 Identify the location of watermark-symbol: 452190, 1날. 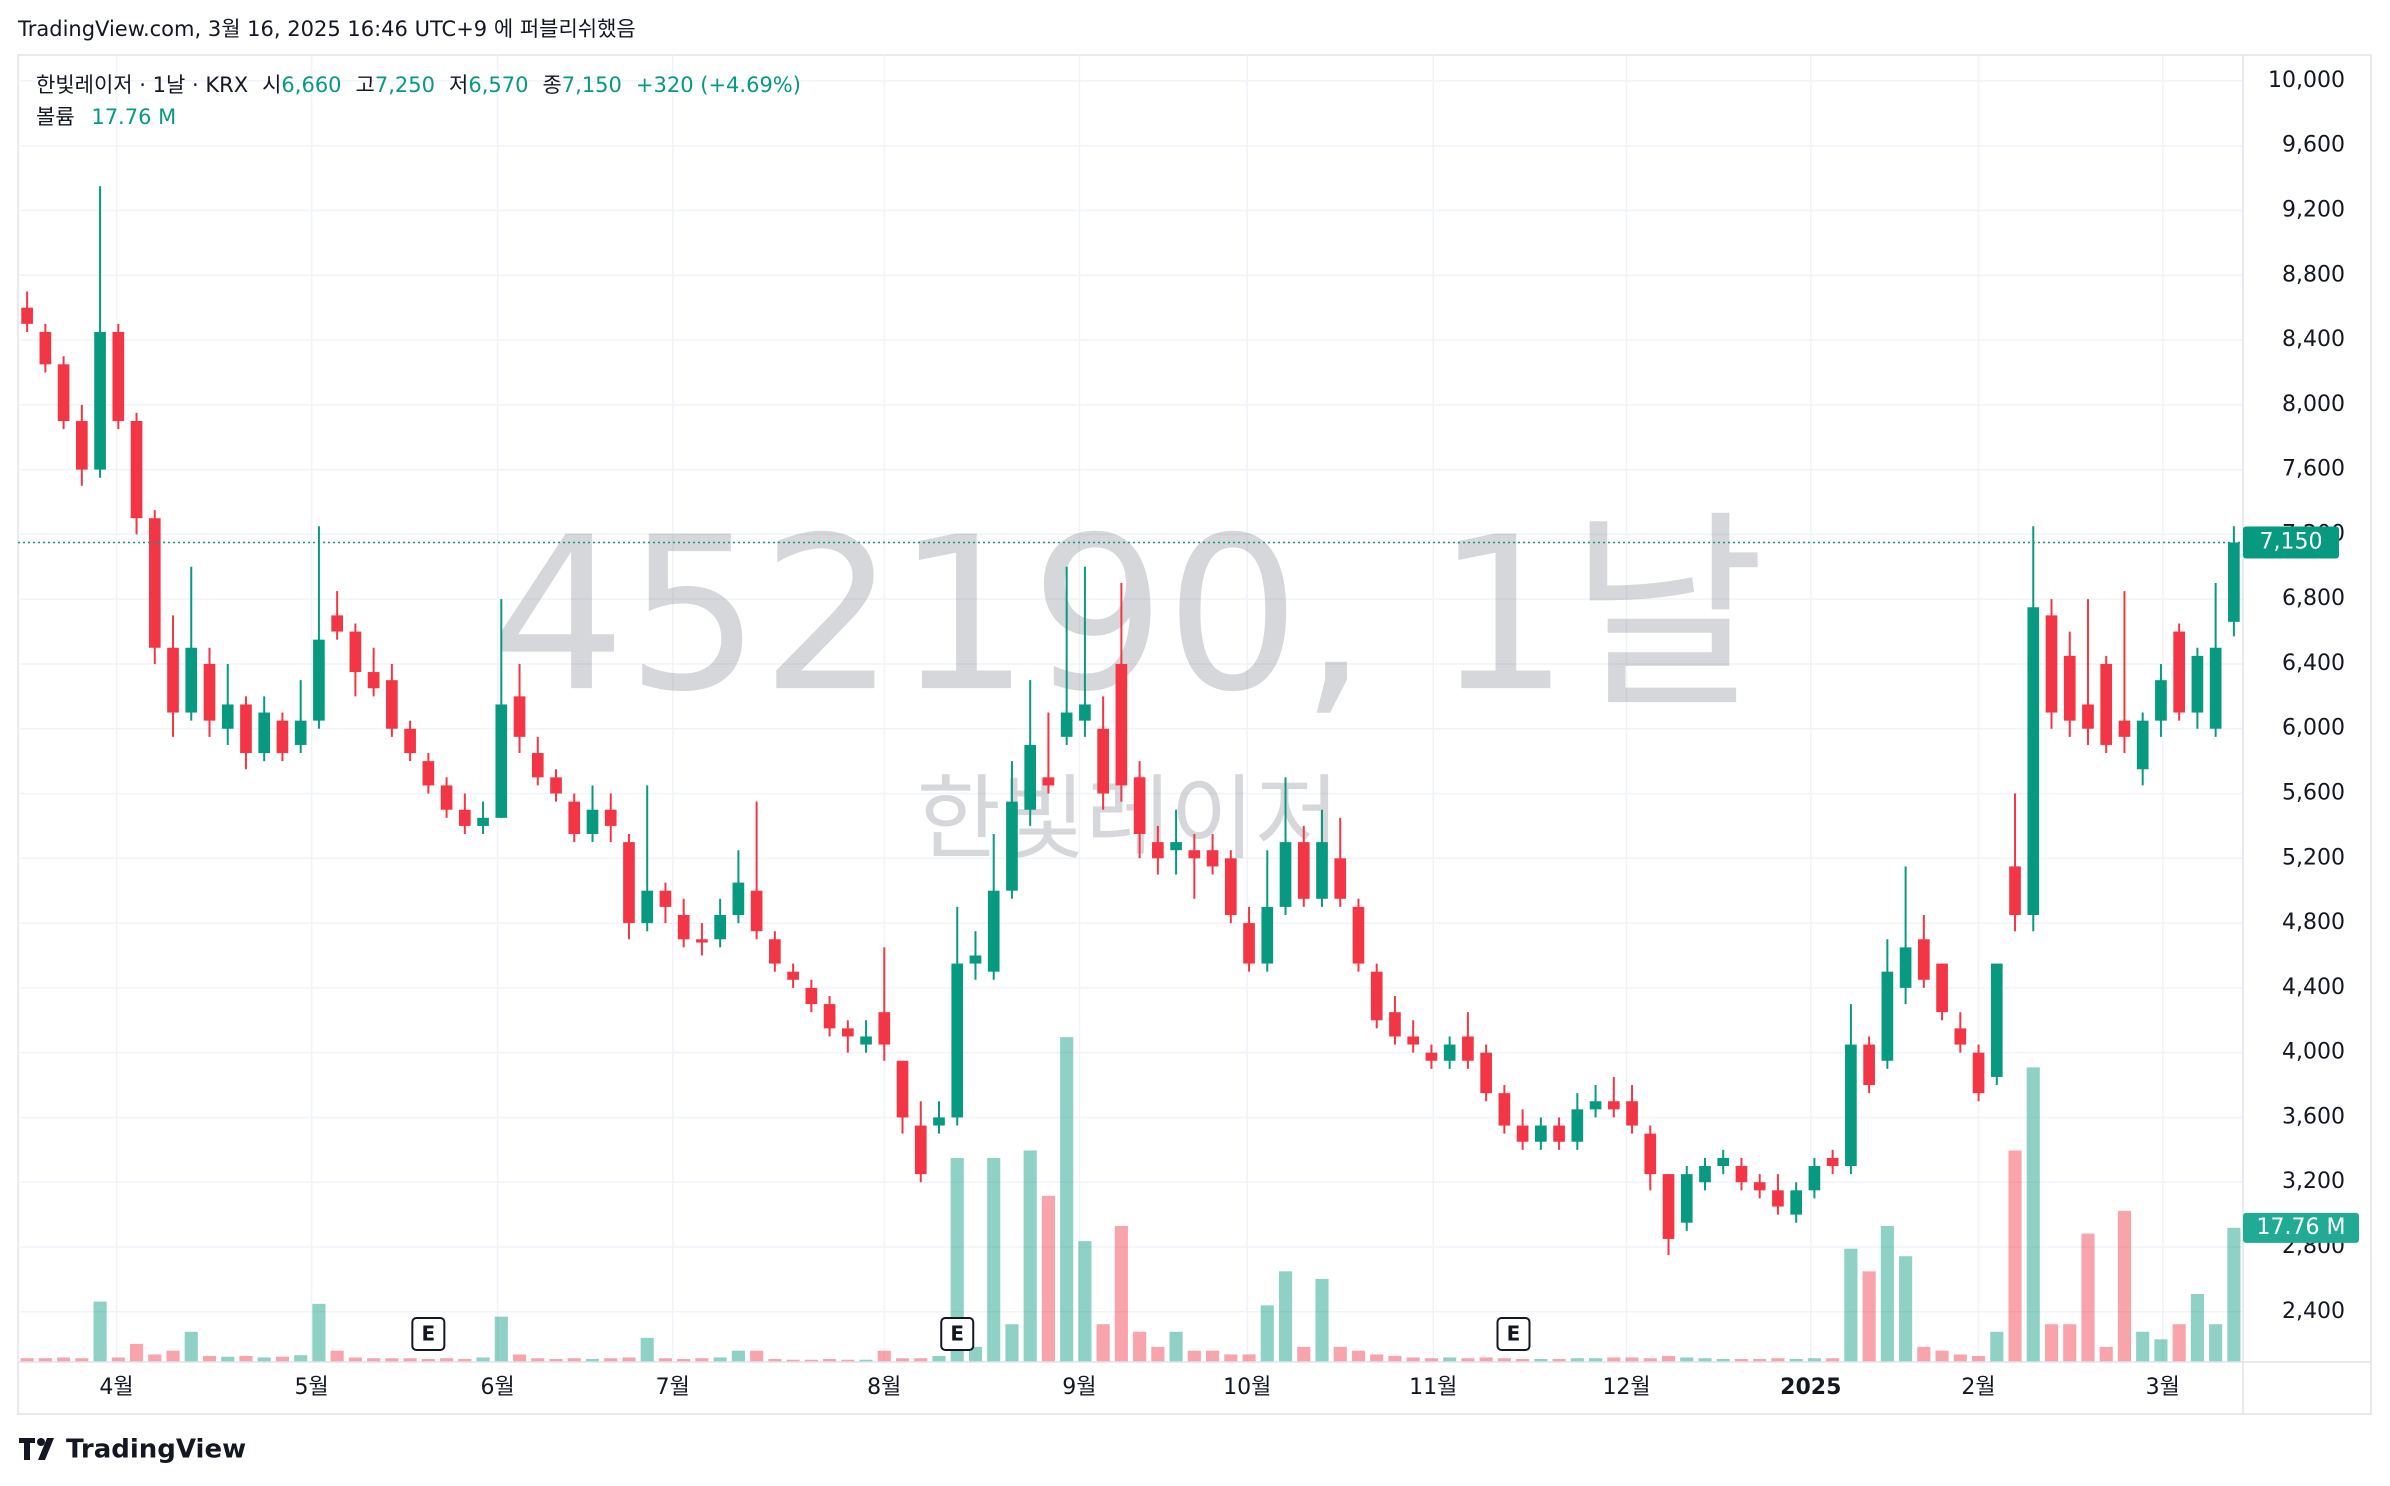
(1128, 614).